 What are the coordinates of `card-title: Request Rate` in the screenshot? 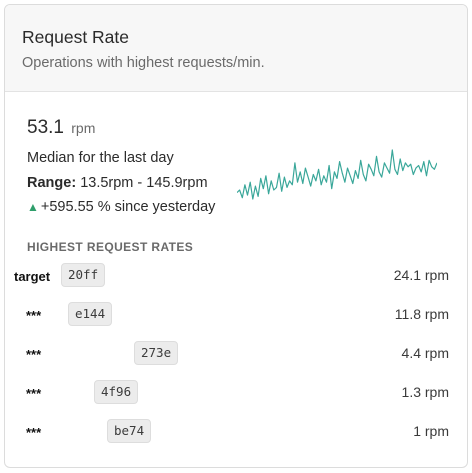 It's located at (76, 37).